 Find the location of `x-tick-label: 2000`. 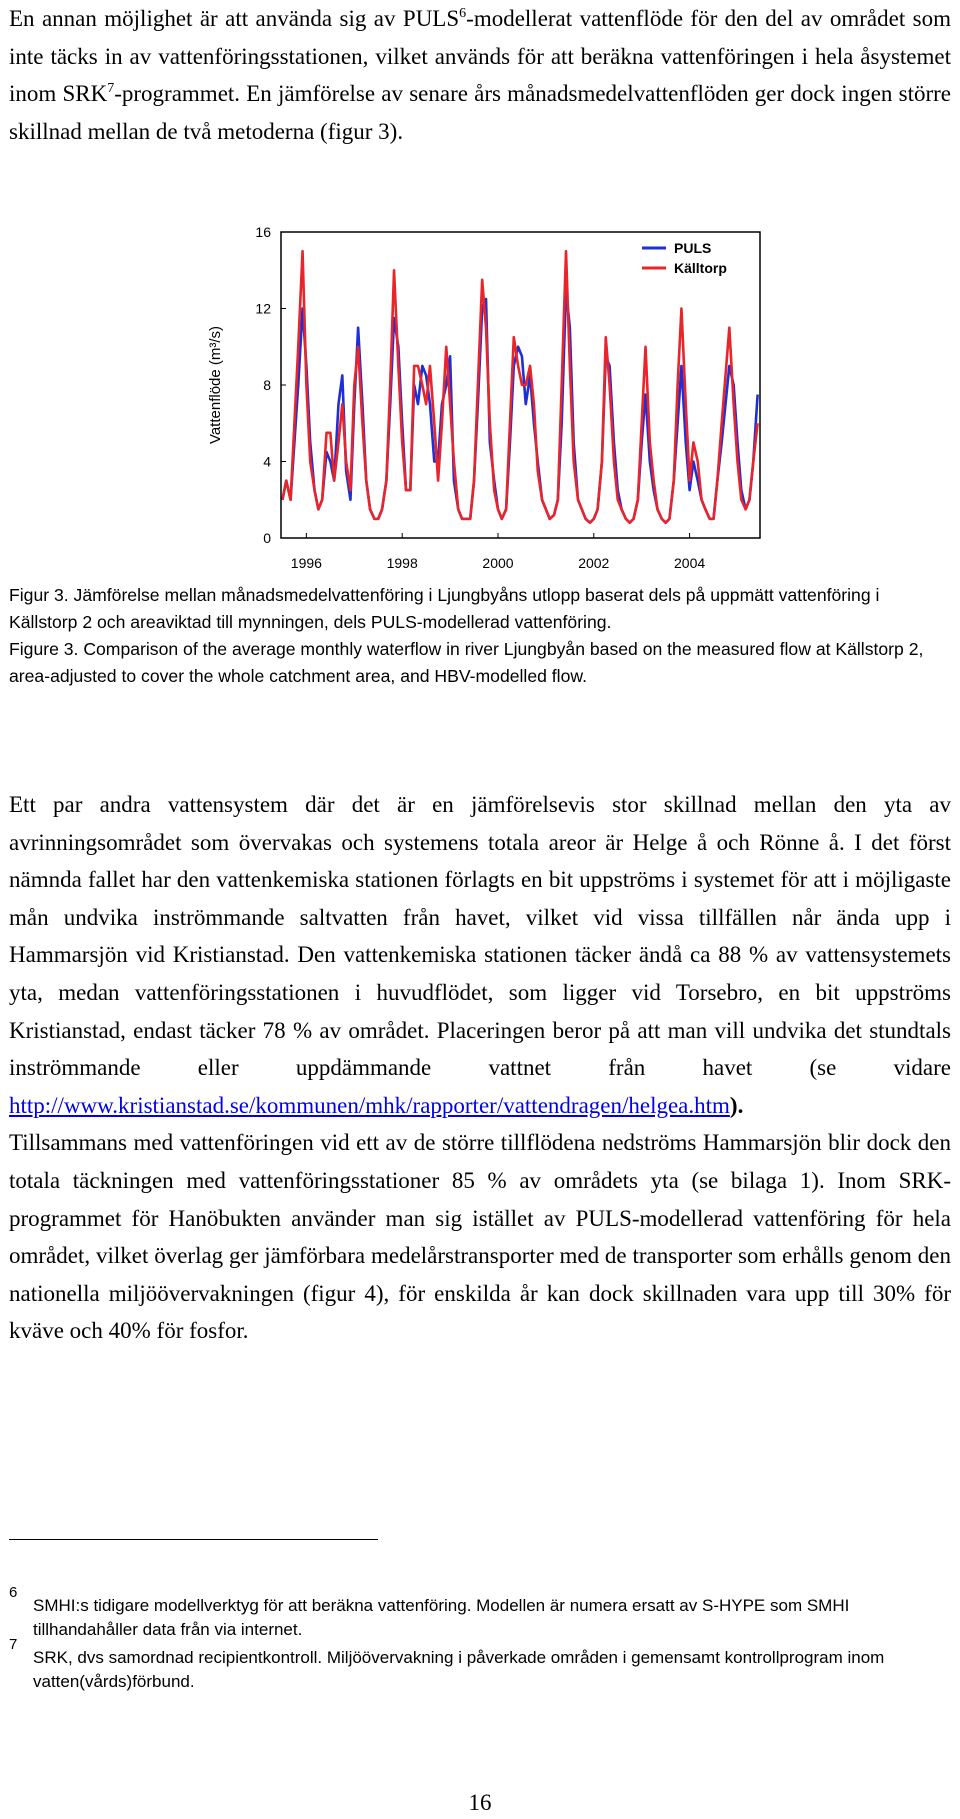

x-tick-label: 2000 is located at coordinates (497, 563).